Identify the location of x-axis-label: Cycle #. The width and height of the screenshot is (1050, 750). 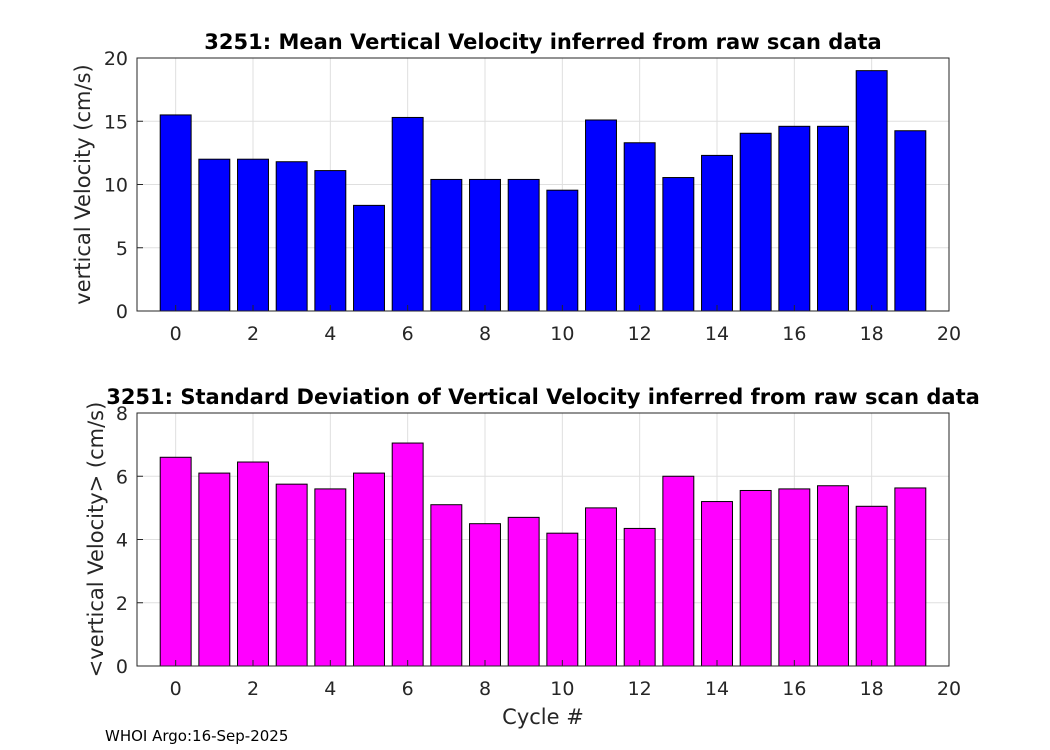
(543, 717).